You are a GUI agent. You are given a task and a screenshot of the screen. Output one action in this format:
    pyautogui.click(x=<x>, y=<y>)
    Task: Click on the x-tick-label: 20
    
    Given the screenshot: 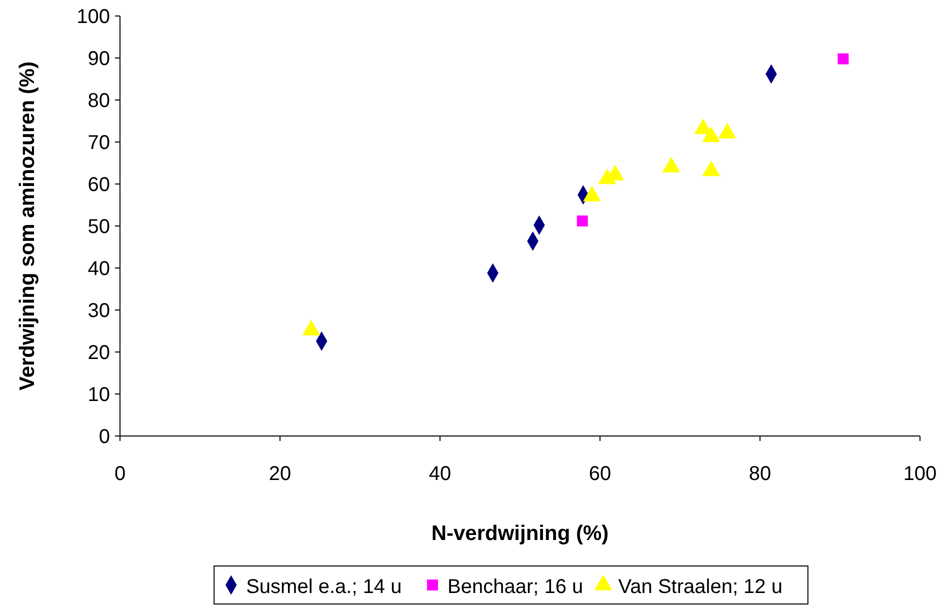 What is the action you would take?
    pyautogui.click(x=280, y=474)
    